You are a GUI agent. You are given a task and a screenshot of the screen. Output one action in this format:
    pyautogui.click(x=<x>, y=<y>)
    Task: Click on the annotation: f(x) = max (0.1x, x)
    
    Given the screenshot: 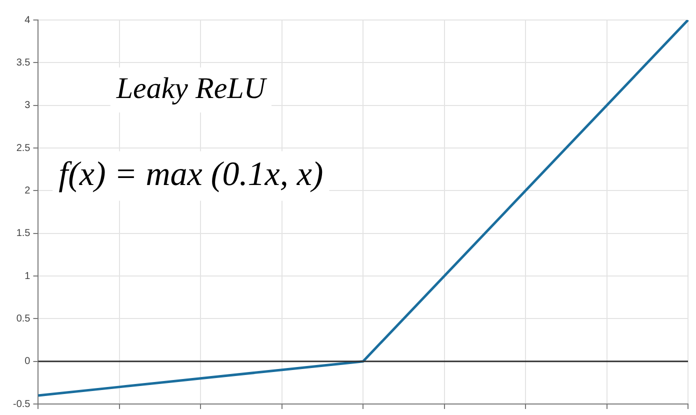 What is the action you would take?
    pyautogui.click(x=191, y=174)
    